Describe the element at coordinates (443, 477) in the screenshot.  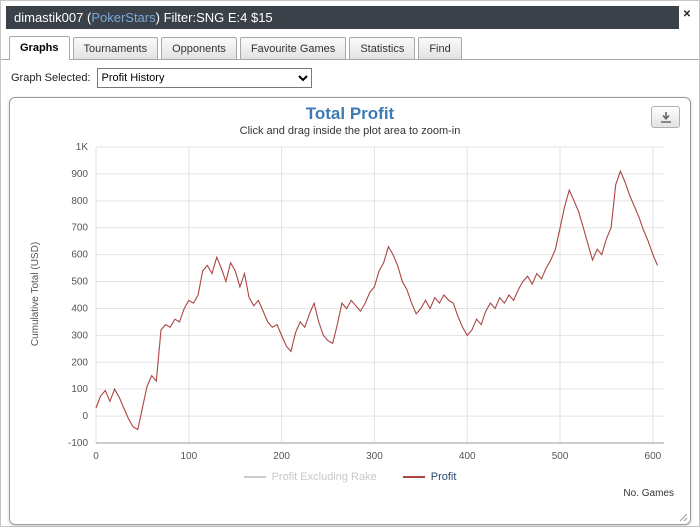
I see `legend-label-profit: Profit` at that location.